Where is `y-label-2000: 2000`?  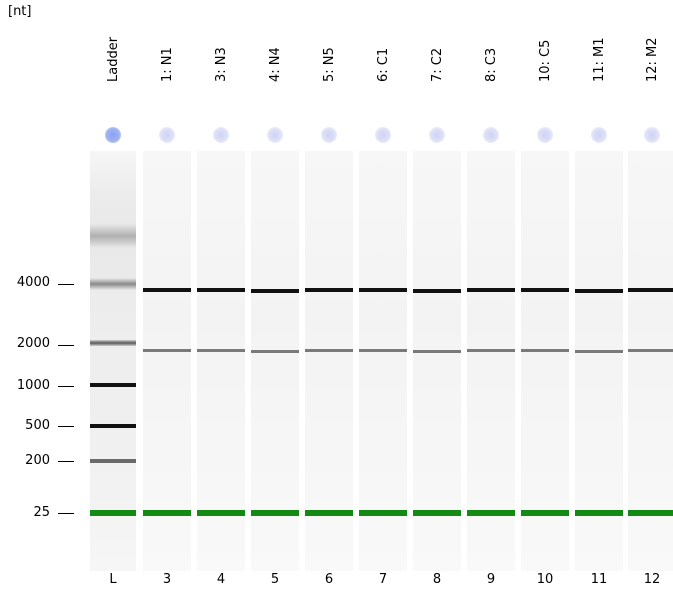 y-label-2000: 2000 is located at coordinates (33, 343).